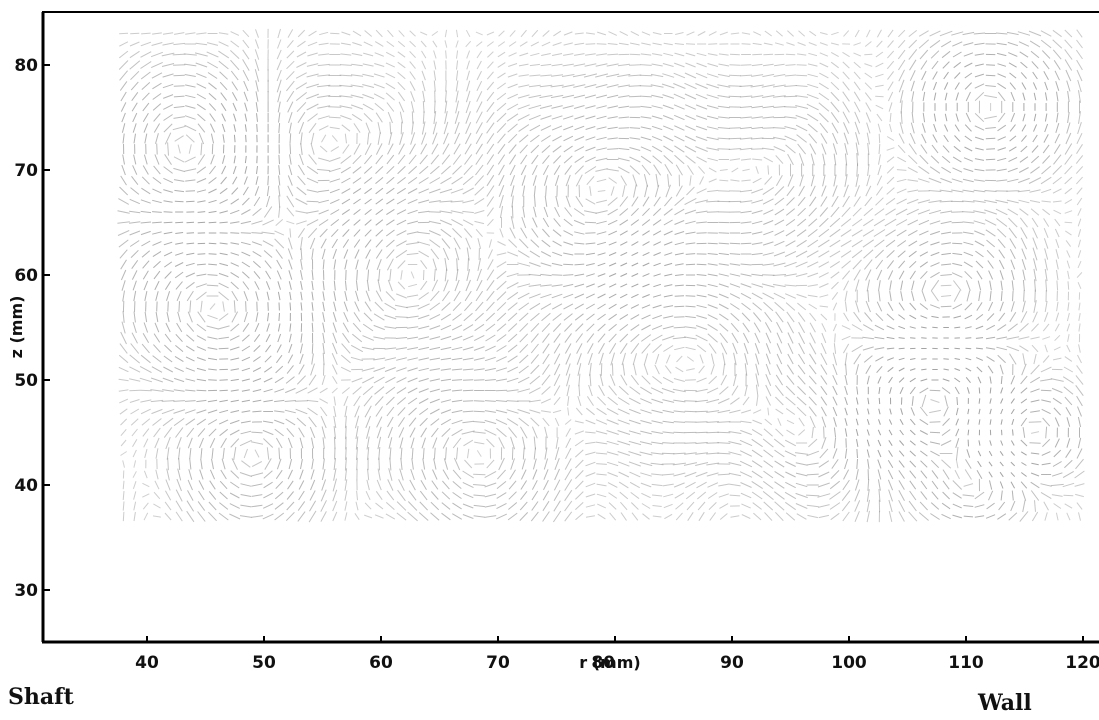  I want to click on y-tick-label: 30, so click(26, 591).